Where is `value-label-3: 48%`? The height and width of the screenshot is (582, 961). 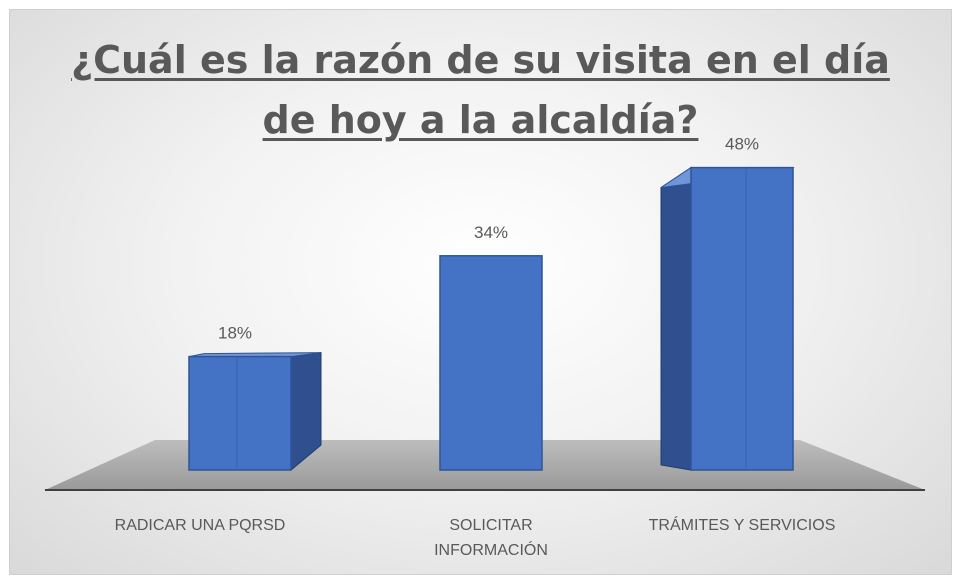 value-label-3: 48% is located at coordinates (742, 144).